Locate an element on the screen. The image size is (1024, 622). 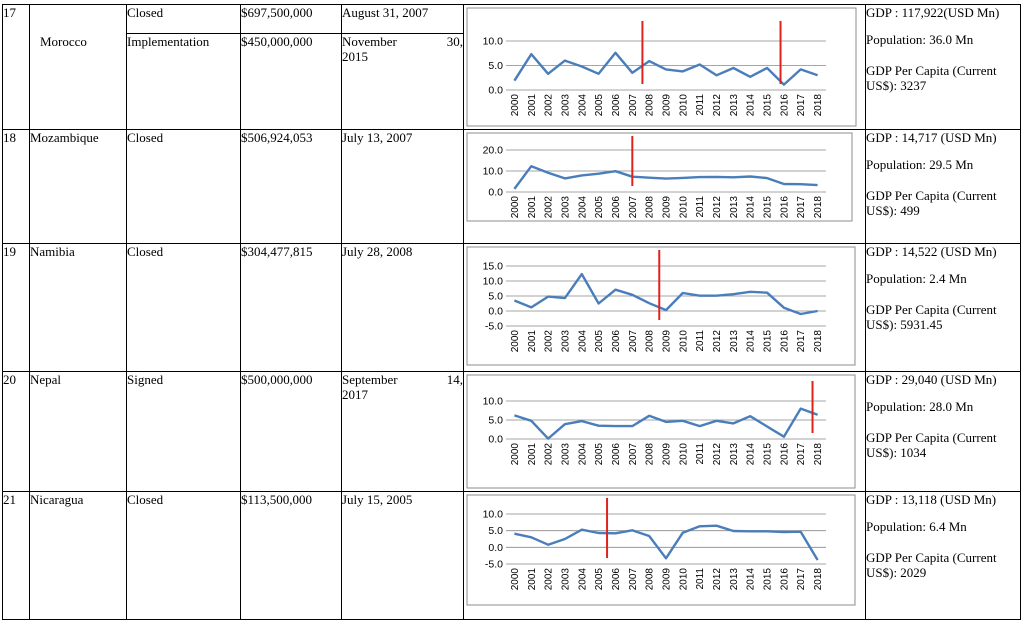
date-cell: July 13, 2007 is located at coordinates (402, 186).